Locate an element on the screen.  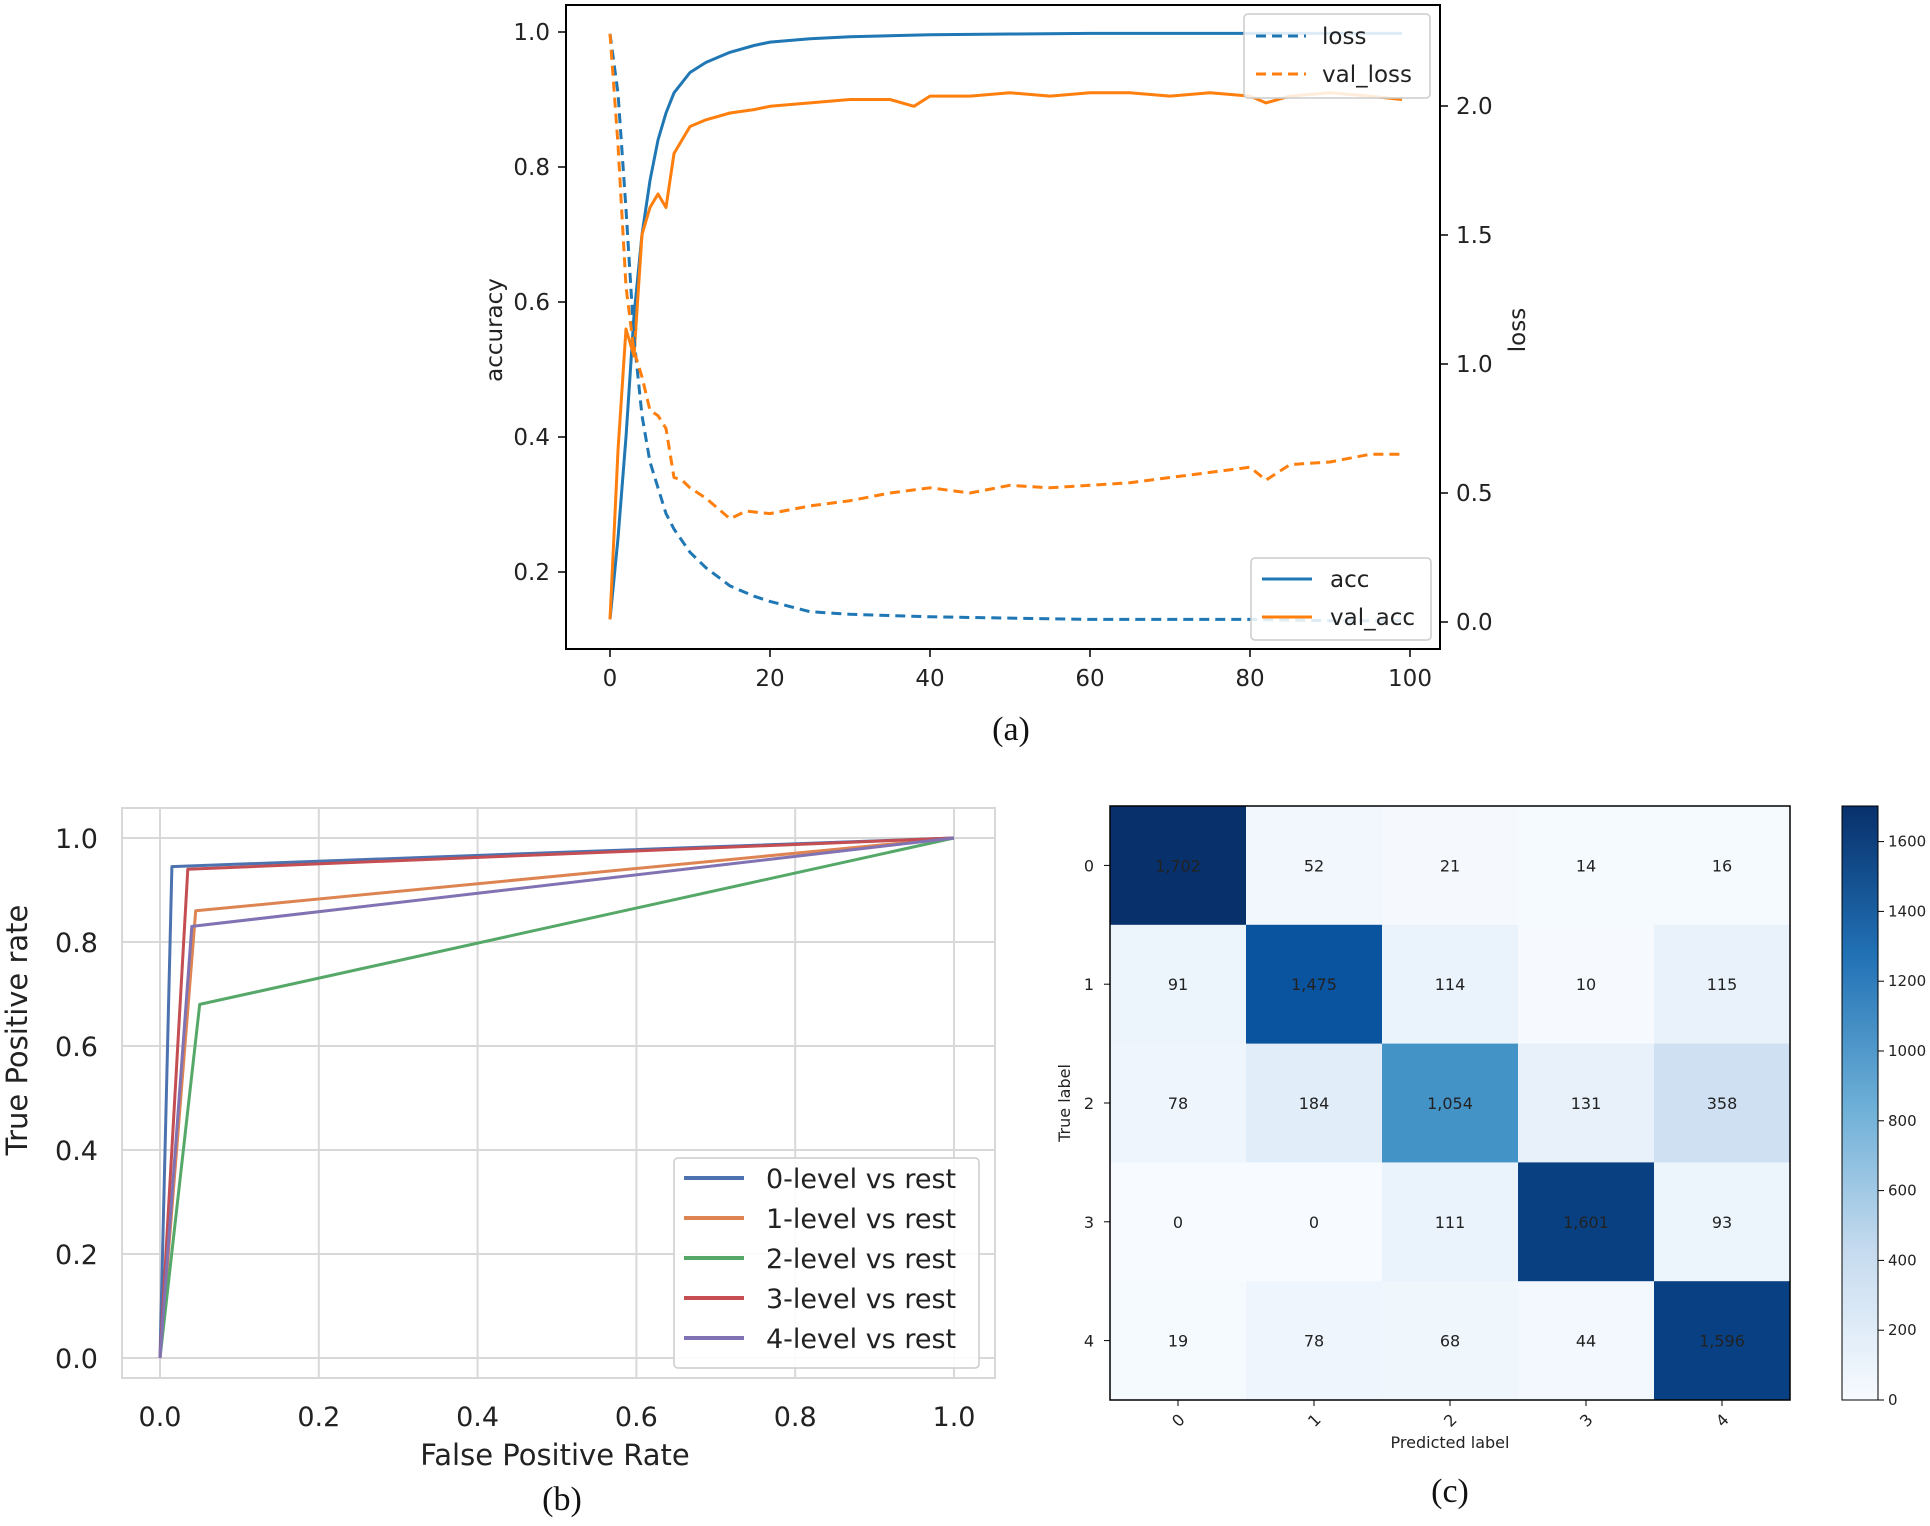
y-tick-label: 4 is located at coordinates (1089, 1341).